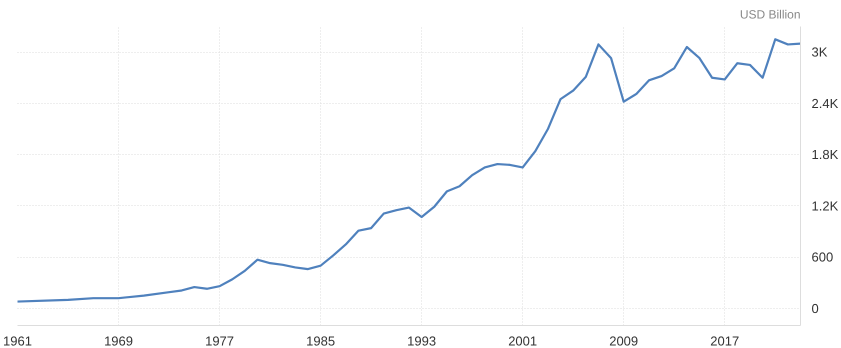 This screenshot has width=841, height=348. I want to click on y-tick-label: 1.2K, so click(825, 206).